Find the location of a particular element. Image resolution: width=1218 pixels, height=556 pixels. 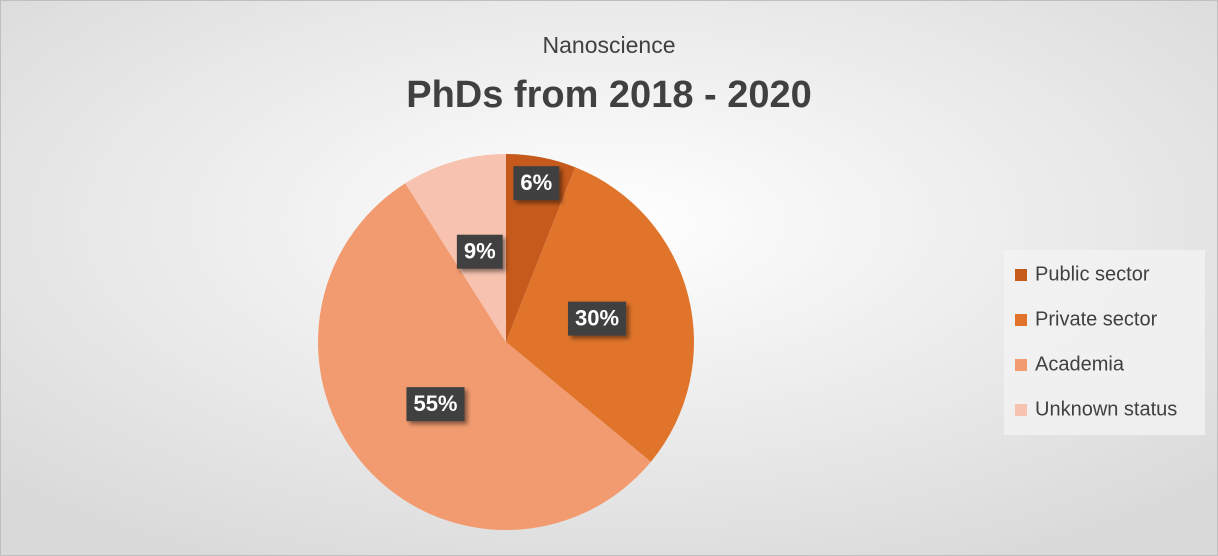

legend-label: Academia is located at coordinates (1080, 364).